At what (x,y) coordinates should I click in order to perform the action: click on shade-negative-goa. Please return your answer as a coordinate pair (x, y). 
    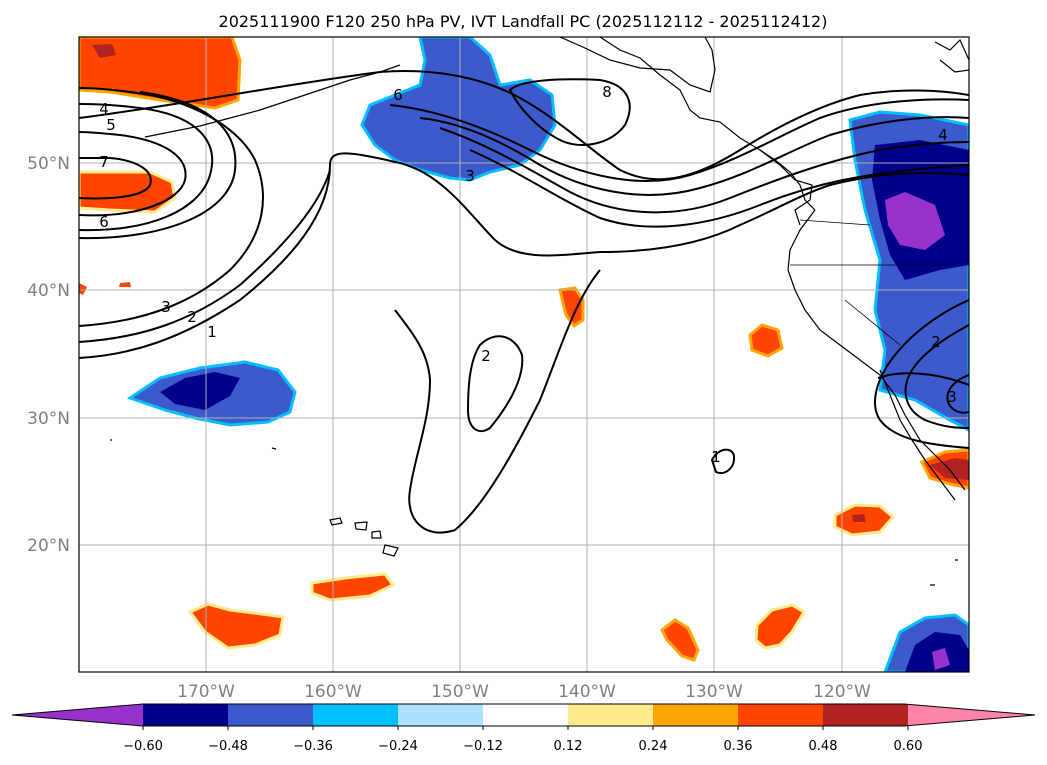
    Looking at the image, I should click on (458, 109).